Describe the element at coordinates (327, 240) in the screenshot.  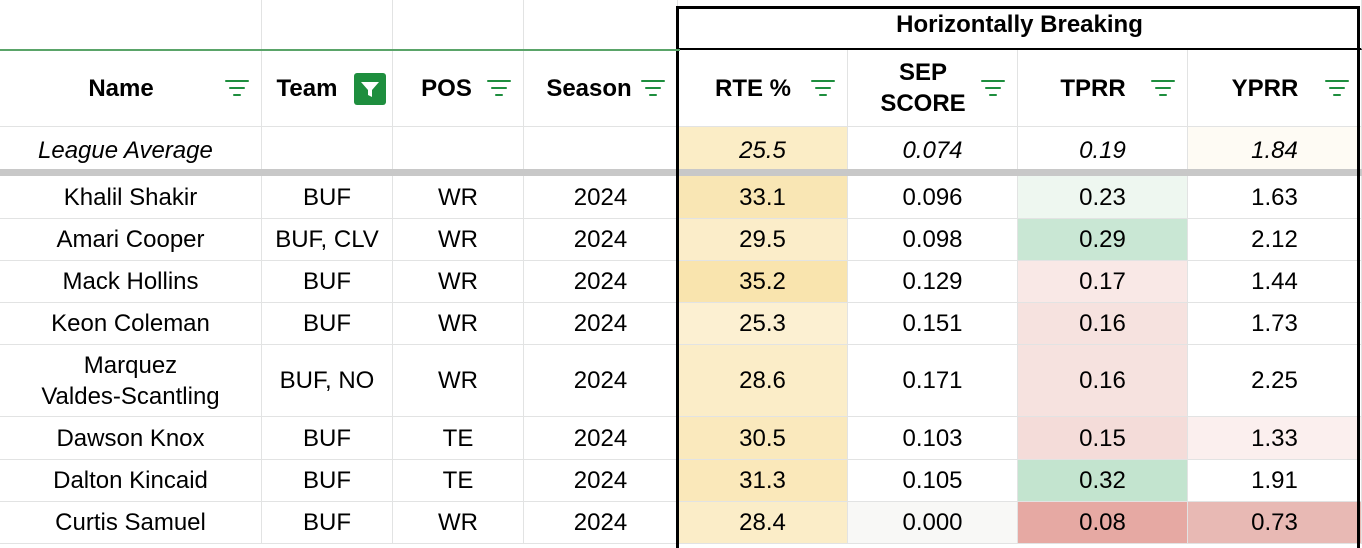
I see `cell-team: BUF, CLV` at that location.